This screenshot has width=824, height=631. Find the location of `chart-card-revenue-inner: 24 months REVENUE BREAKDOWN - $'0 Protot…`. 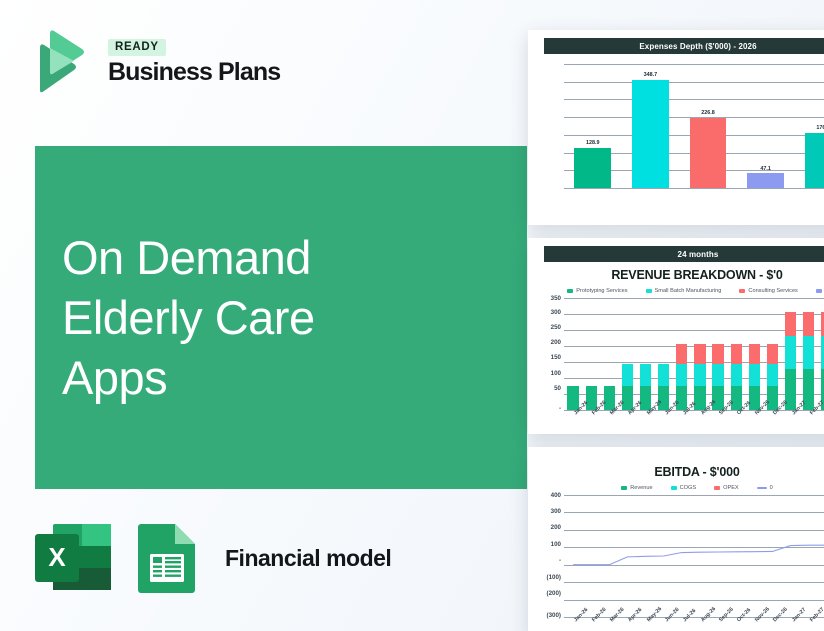

chart-card-revenue-inner: 24 months REVENUE BREAKDOWN - $'0 Protot… is located at coordinates (680, 340).